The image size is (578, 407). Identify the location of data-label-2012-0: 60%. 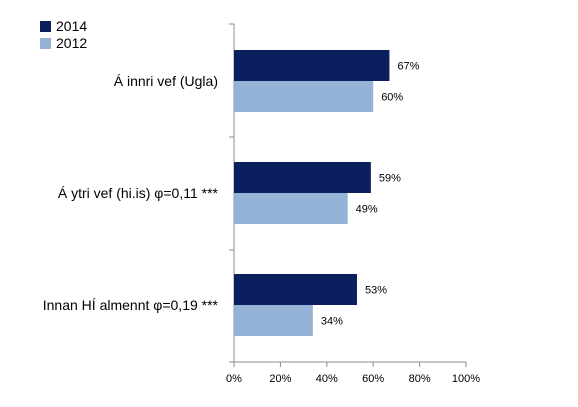
(392, 98).